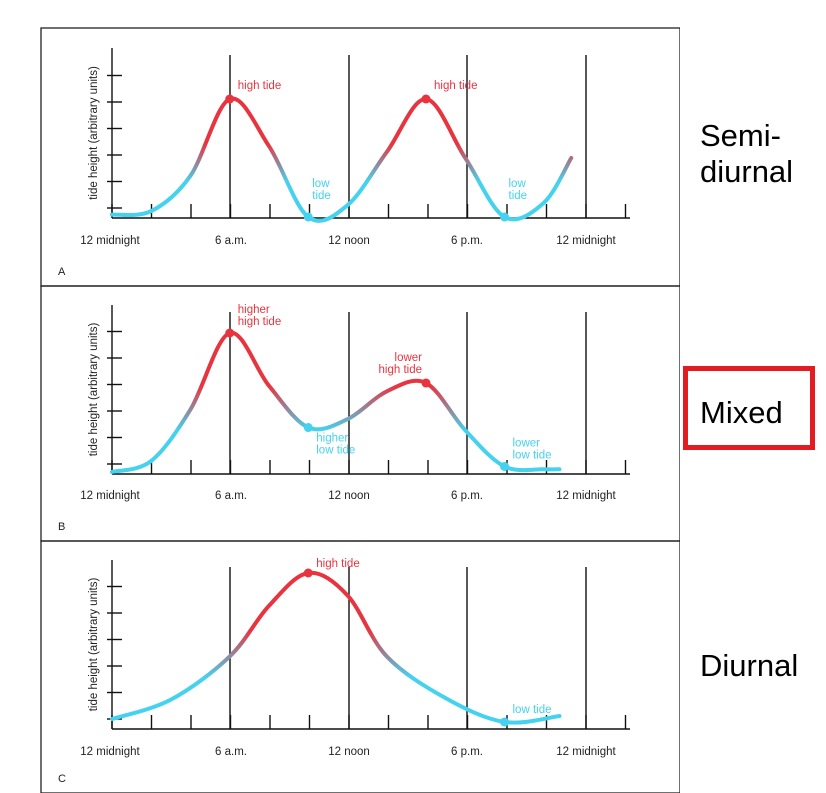 This screenshot has width=826, height=793. I want to click on low-tide-label: higher, so click(332, 439).